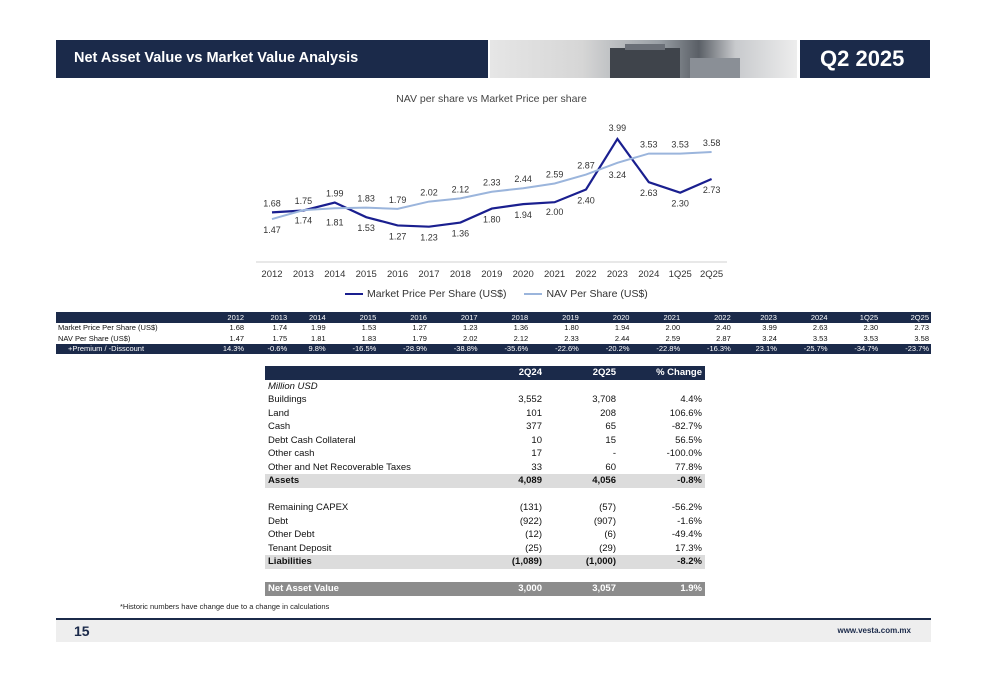  I want to click on liabilities-total-v1: (1,089), so click(508, 562).